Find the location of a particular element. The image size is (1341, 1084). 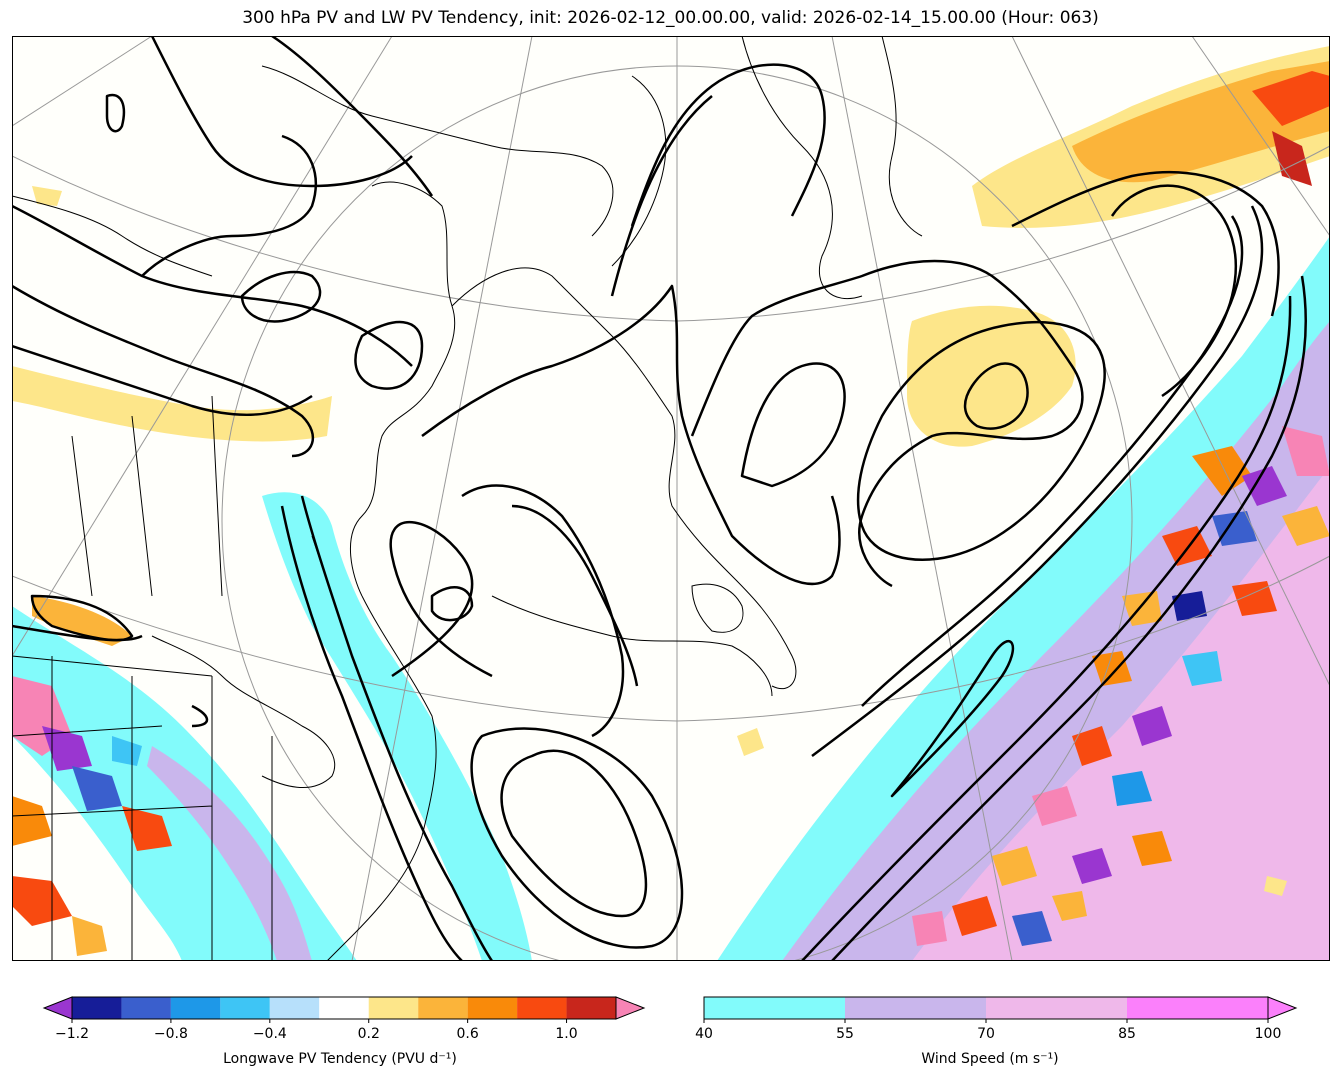

coastline-quebec-south is located at coordinates (632, 646).